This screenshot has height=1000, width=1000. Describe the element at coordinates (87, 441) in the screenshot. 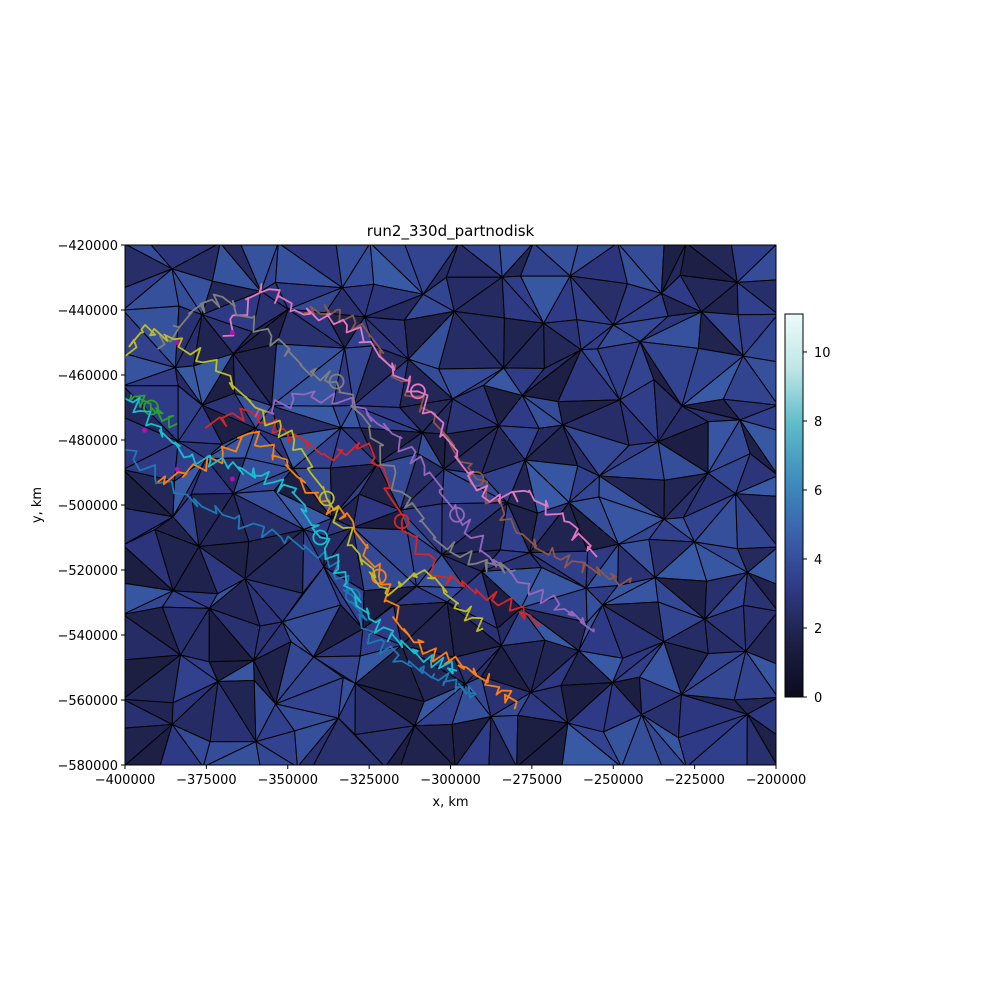

I see `y-tick-label: −480000` at that location.